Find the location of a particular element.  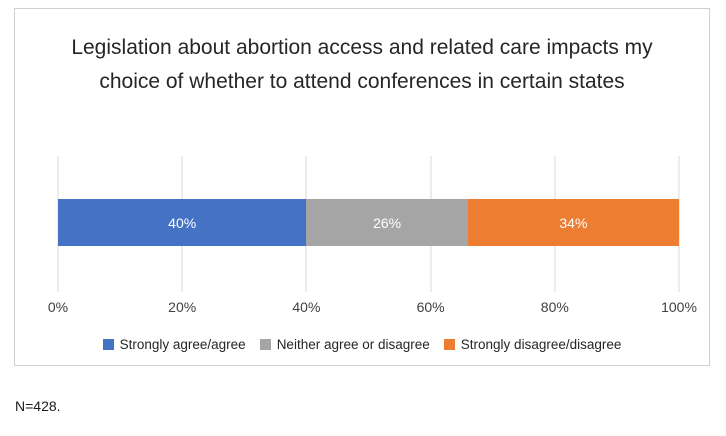

bar-segment-strongly-disagree: 34% is located at coordinates (573, 222).